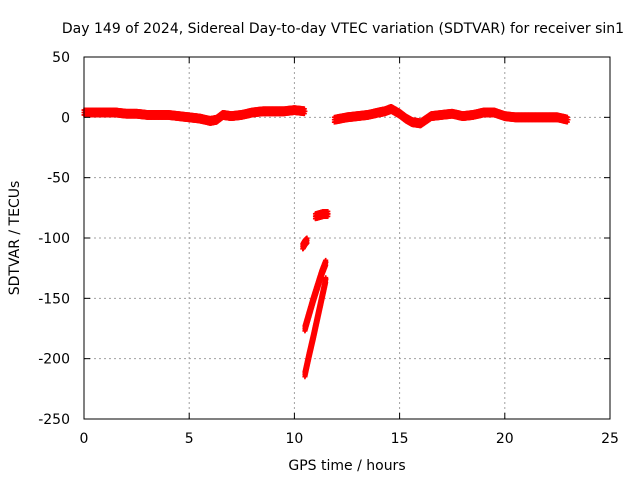 This screenshot has height=480, width=640. What do you see at coordinates (54, 299) in the screenshot?
I see `y-tick-label: -150` at bounding box center [54, 299].